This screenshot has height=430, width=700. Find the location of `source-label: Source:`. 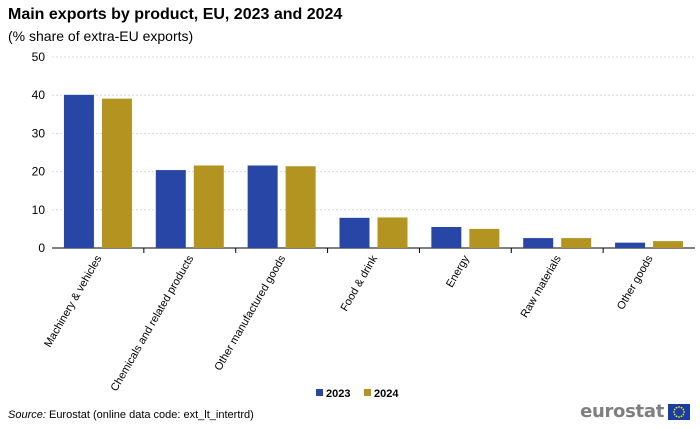

source-label: Source: is located at coordinates (27, 415).